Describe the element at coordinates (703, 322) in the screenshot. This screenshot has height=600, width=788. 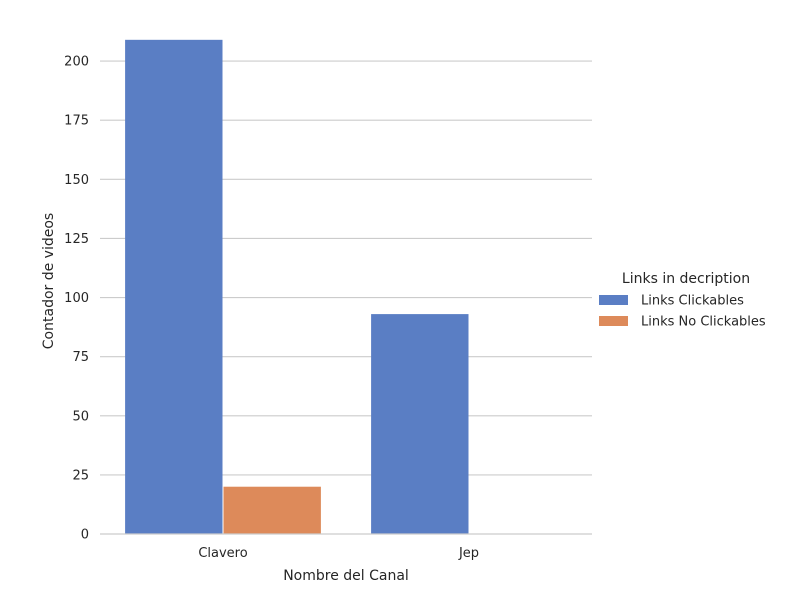
I see `legend-label-links-no-clickables: Links No Clickables` at that location.